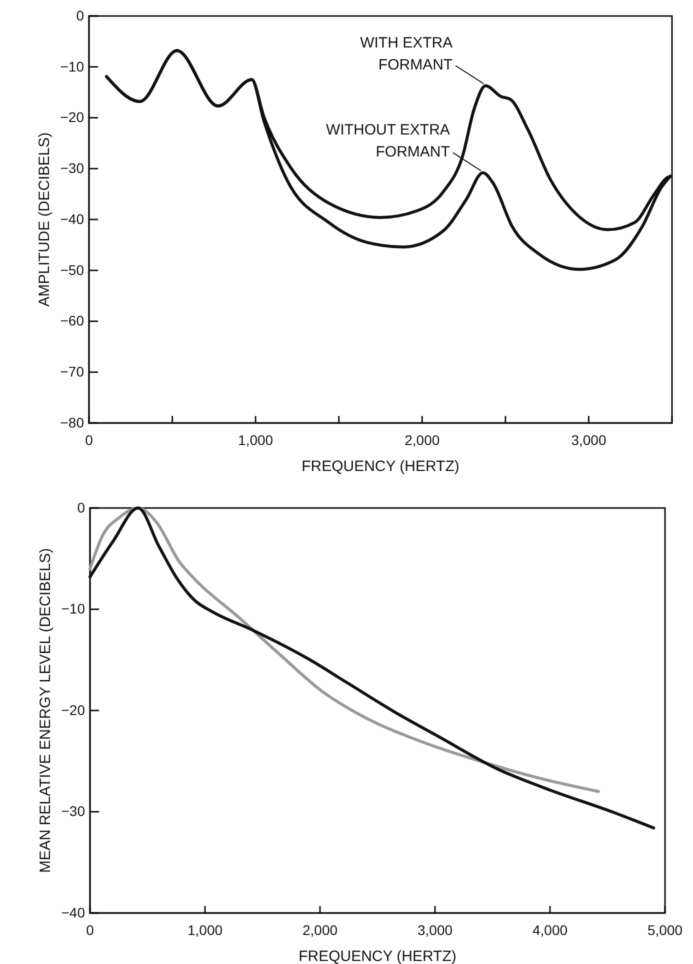 The height and width of the screenshot is (964, 693). What do you see at coordinates (388, 141) in the screenshot?
I see `annotation: WITHOUT EXTRA FORMANT` at bounding box center [388, 141].